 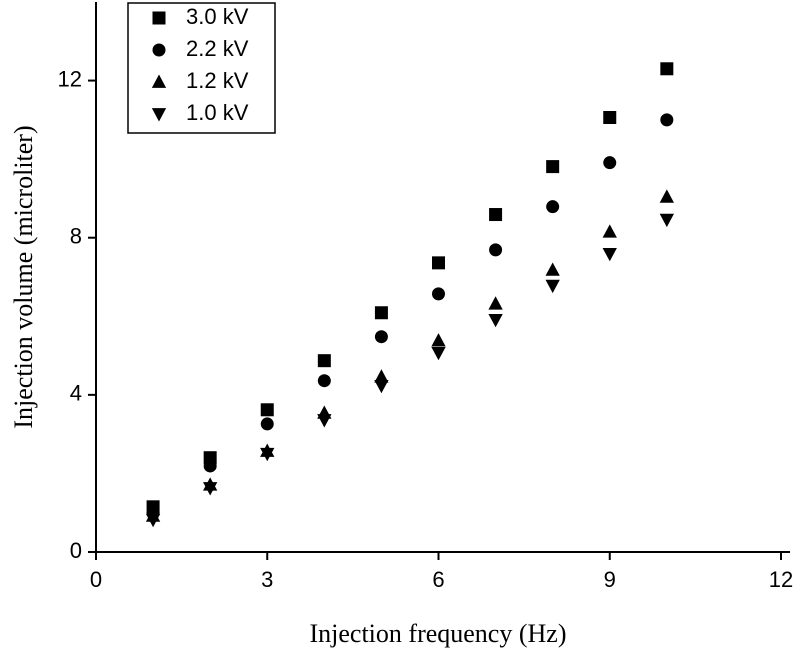 I want to click on x-tick-label: 6, so click(x=438, y=579).